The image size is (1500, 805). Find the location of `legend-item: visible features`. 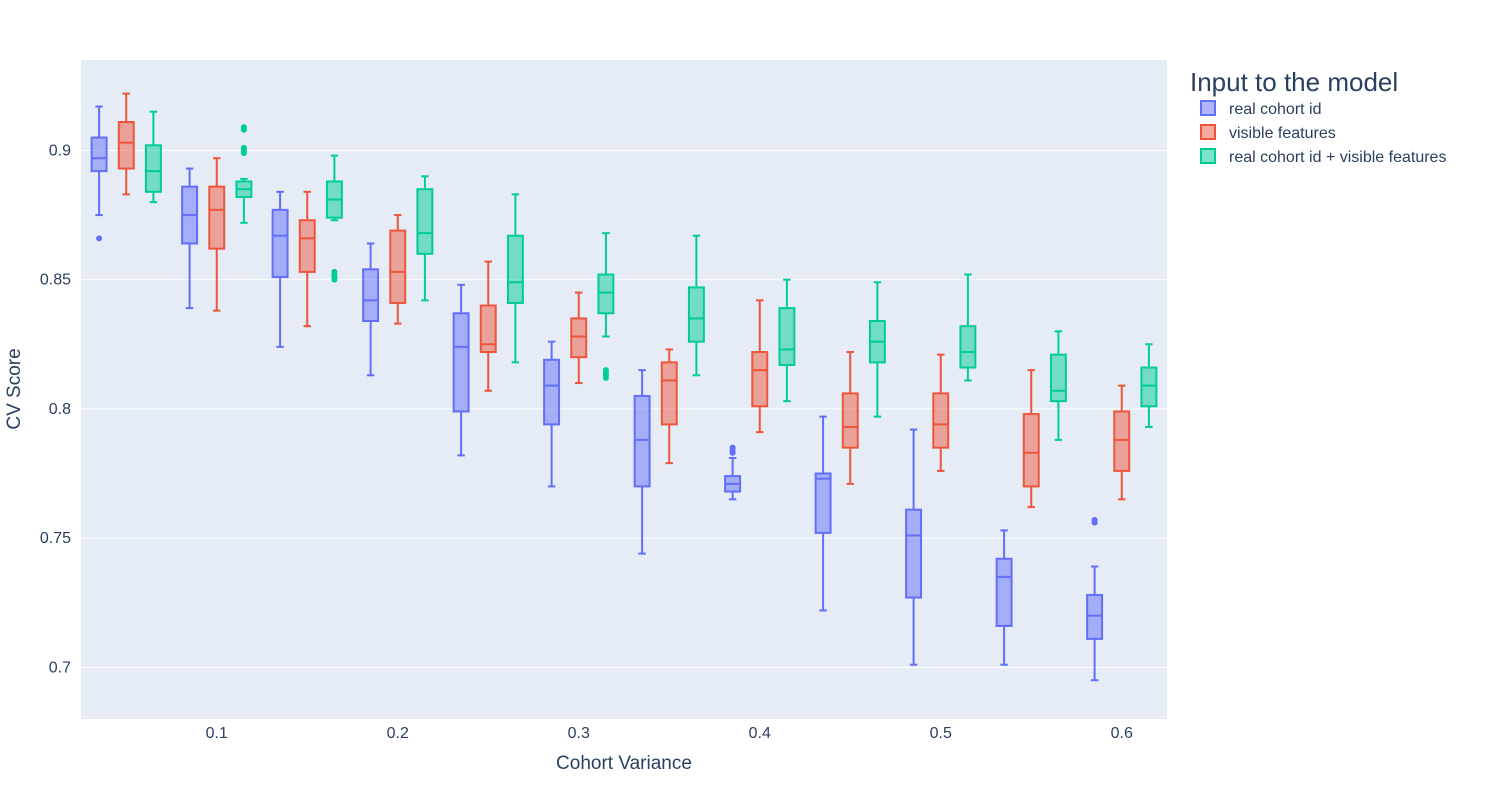

legend-item: visible features is located at coordinates (1268, 133).